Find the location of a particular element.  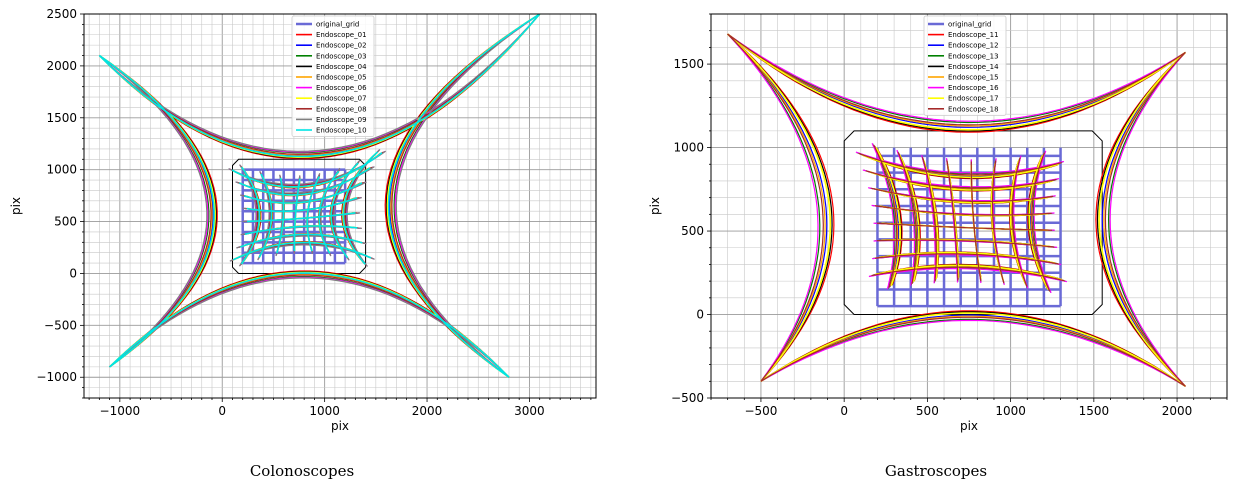

y-tick-label: 2500 is located at coordinates (61, 14).